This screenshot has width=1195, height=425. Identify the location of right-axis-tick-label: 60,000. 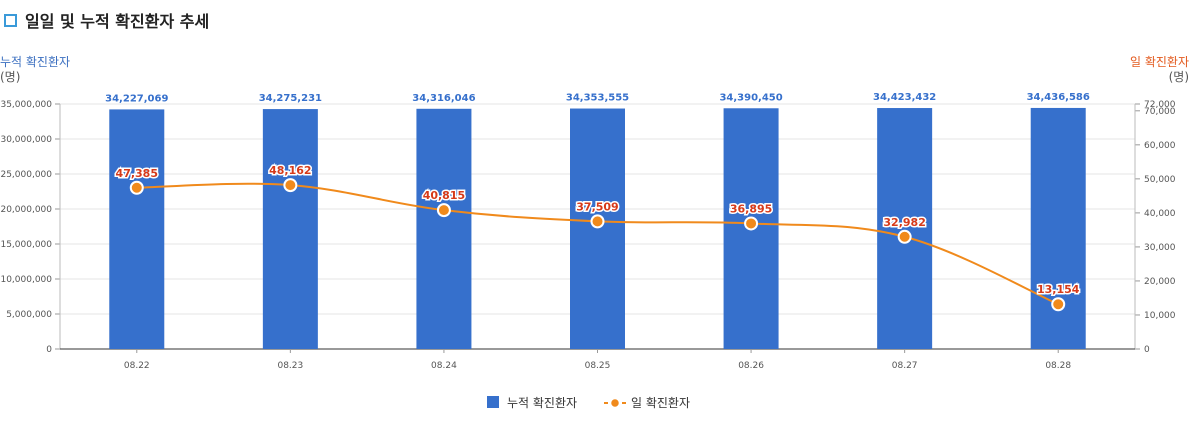
(1160, 146).